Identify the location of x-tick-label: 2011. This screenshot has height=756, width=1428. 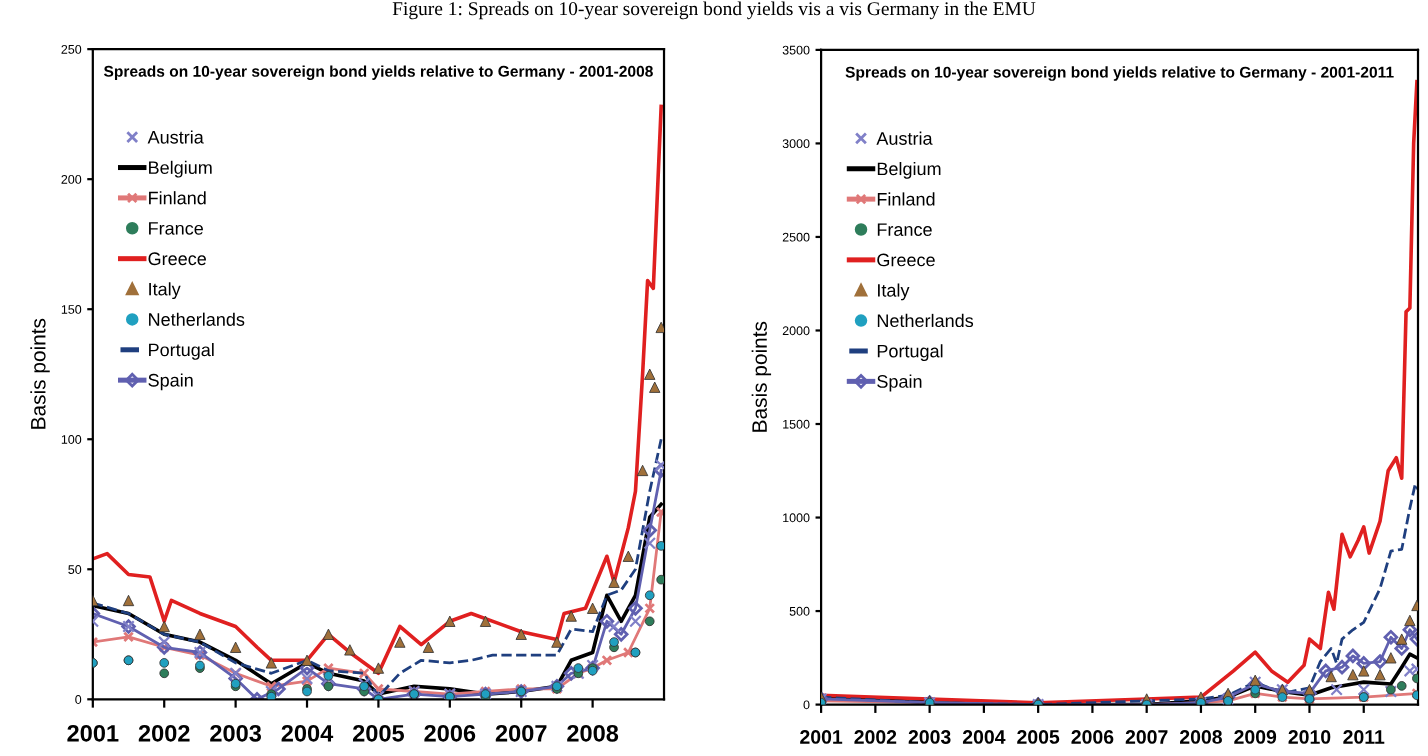
(1364, 737).